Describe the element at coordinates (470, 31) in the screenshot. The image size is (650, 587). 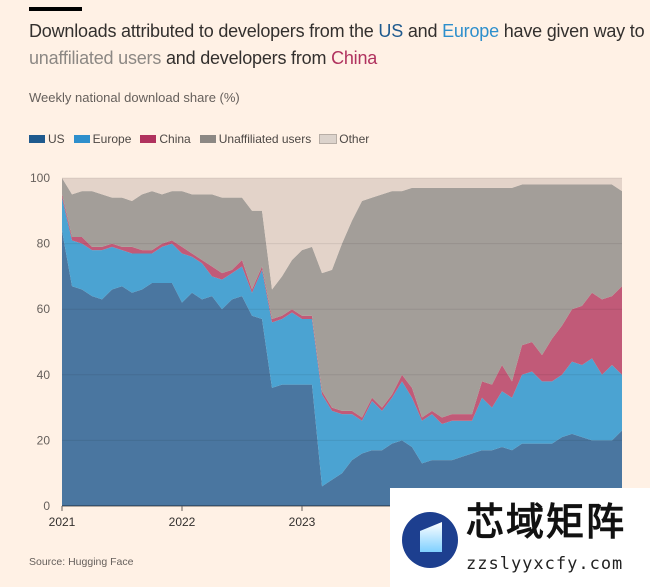
I see `title-europe: Europe` at that location.